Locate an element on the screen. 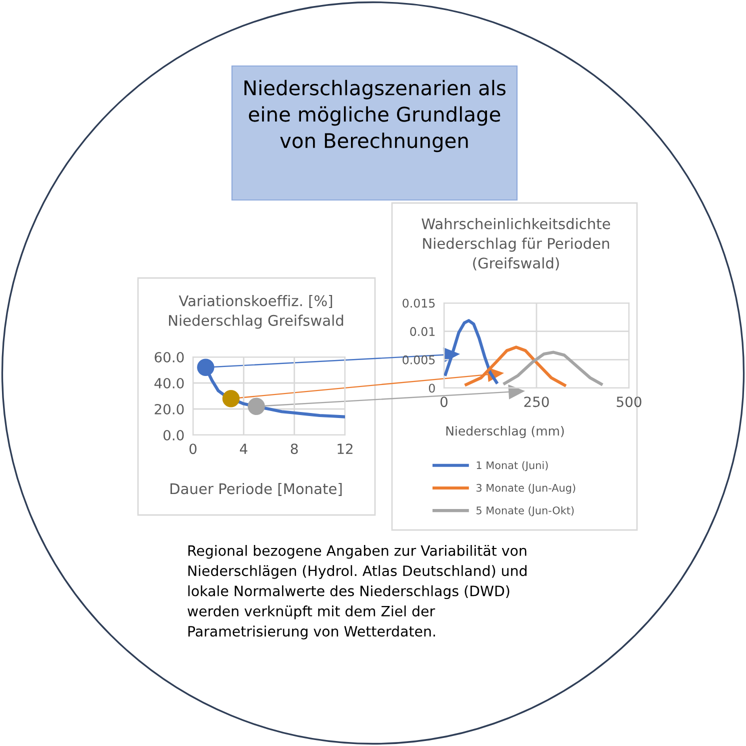 This screenshot has width=746, height=746. x-tick-label: 250 is located at coordinates (536, 402).